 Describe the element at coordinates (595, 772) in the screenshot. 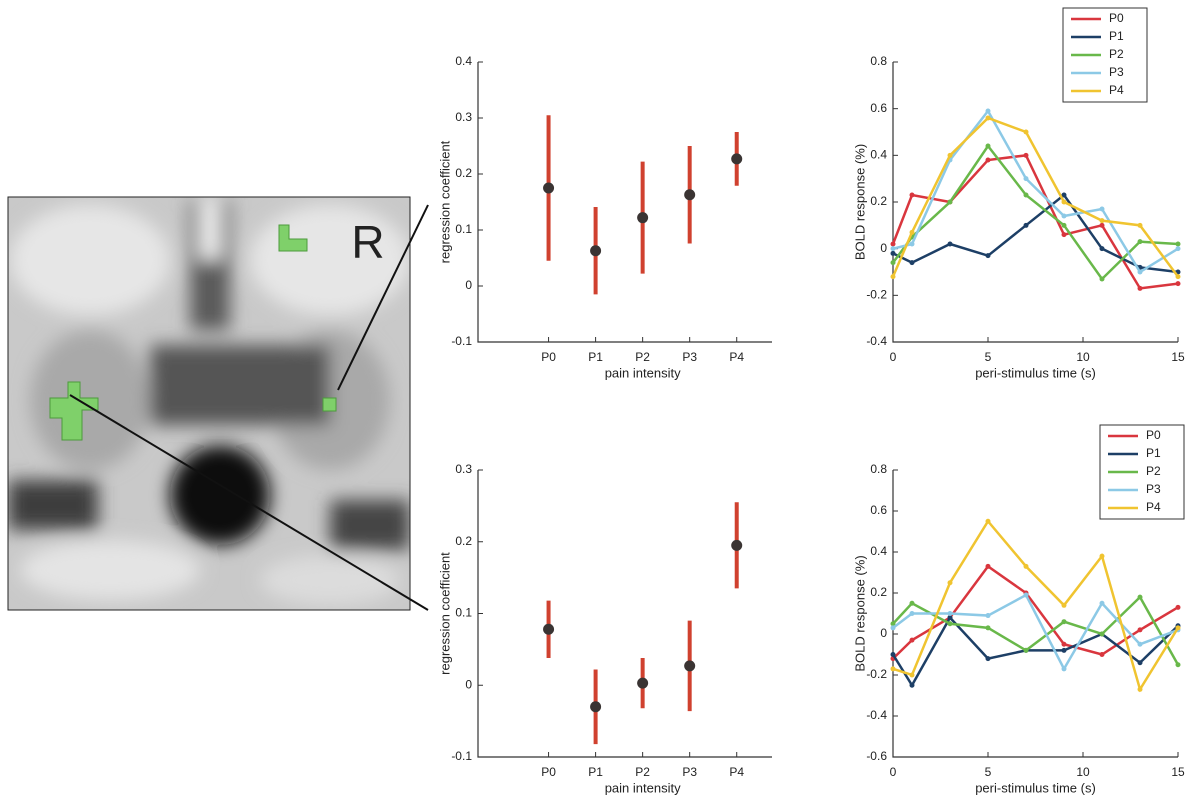

I see `x-tick-label: P1` at that location.